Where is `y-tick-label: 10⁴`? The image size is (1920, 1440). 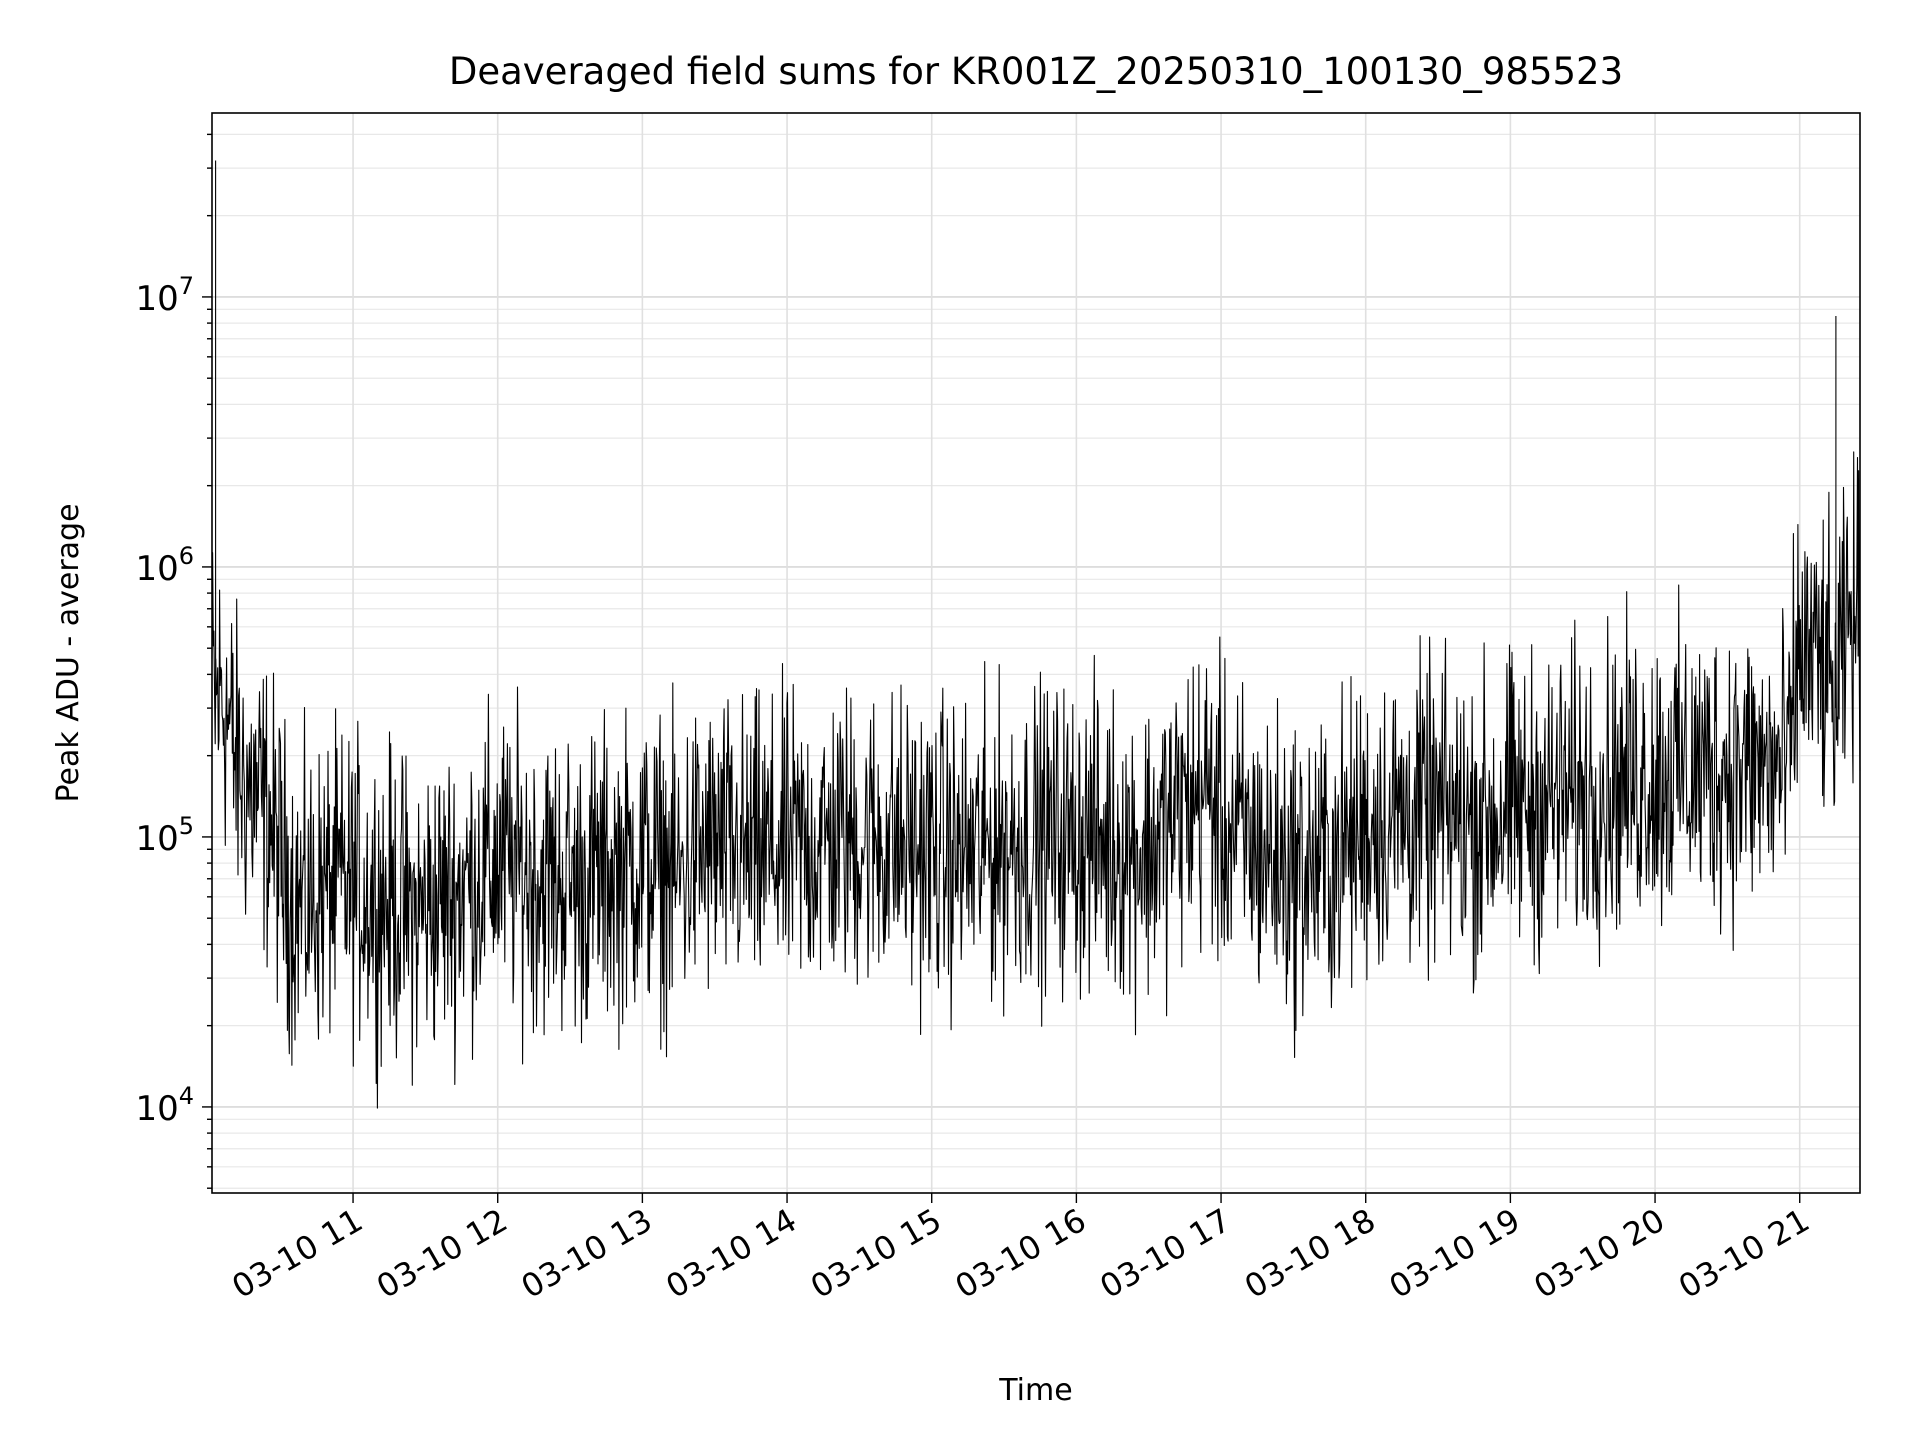 y-tick-label: 10⁴ is located at coordinates (164, 1105).